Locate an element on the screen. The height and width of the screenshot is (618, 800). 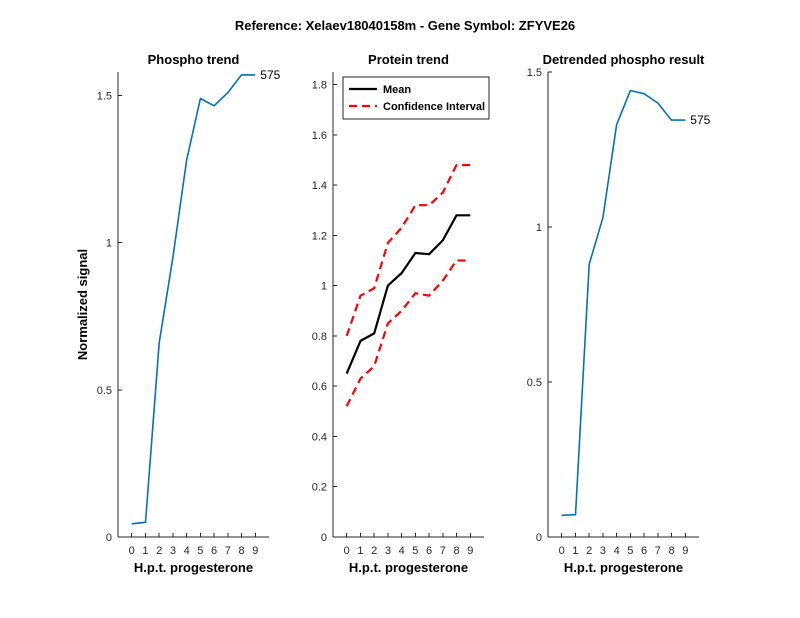
phospho-trend-y-tick-label: 0 is located at coordinates (109, 538).